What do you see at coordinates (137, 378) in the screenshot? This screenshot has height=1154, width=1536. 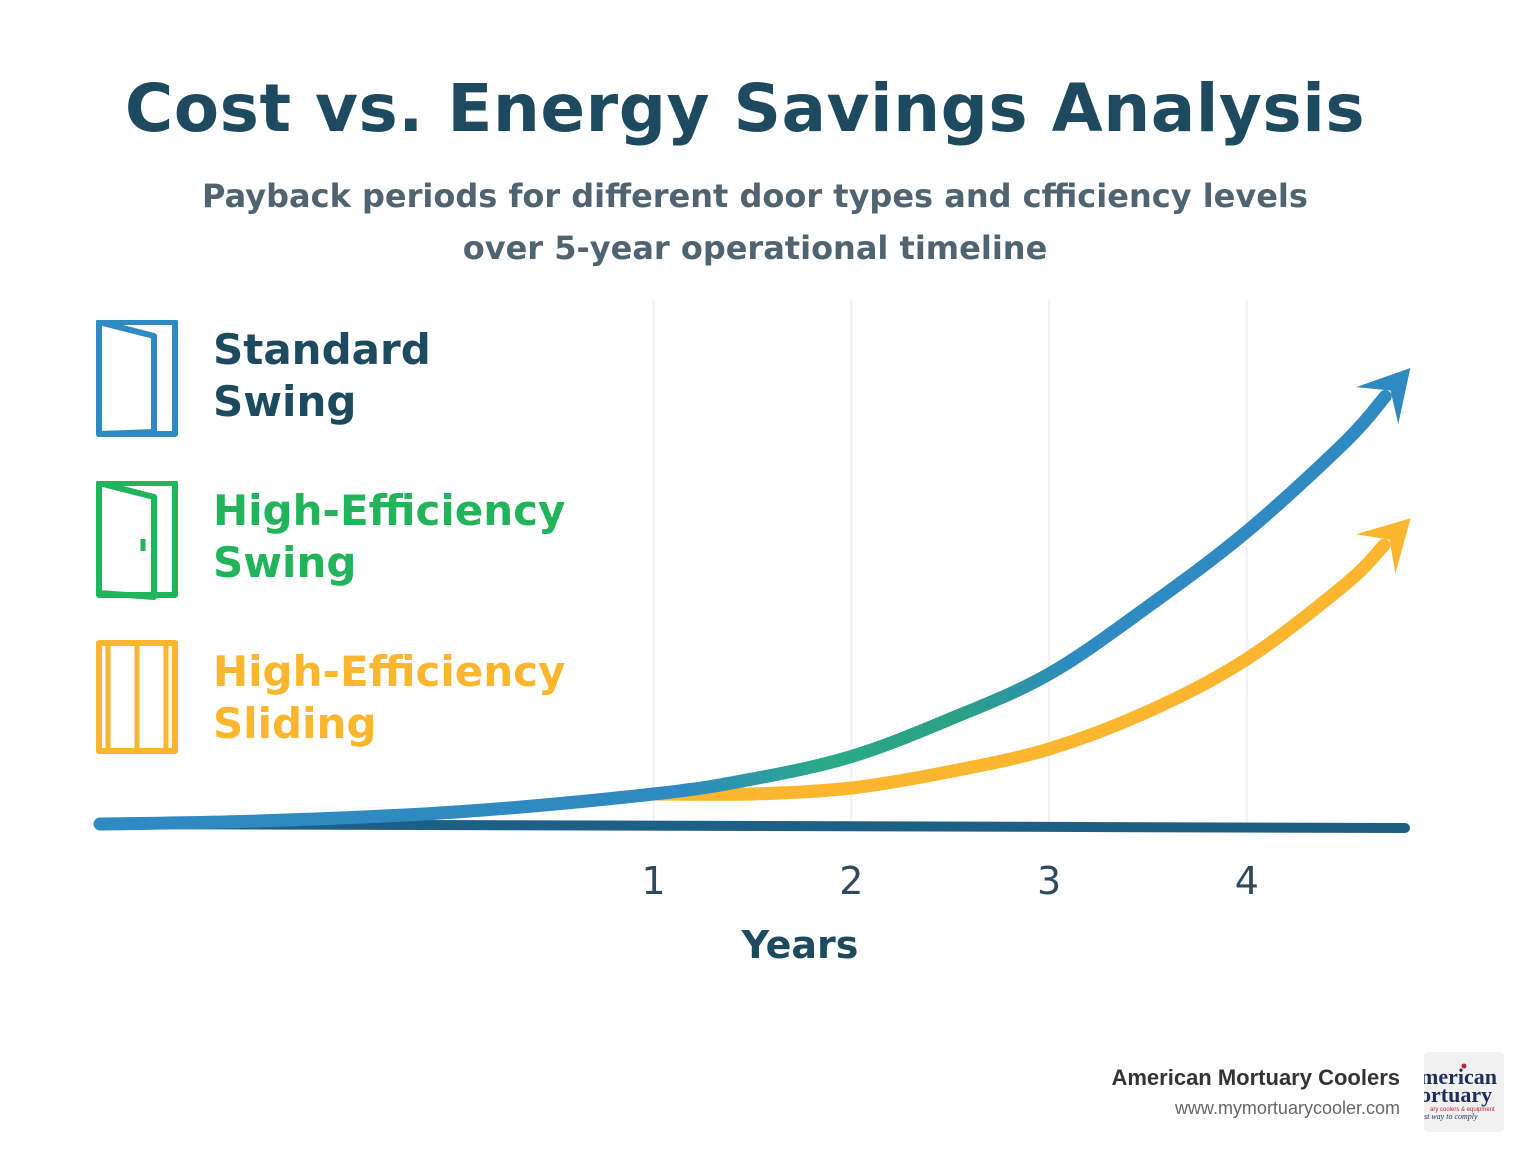 I see `door-open-icon` at bounding box center [137, 378].